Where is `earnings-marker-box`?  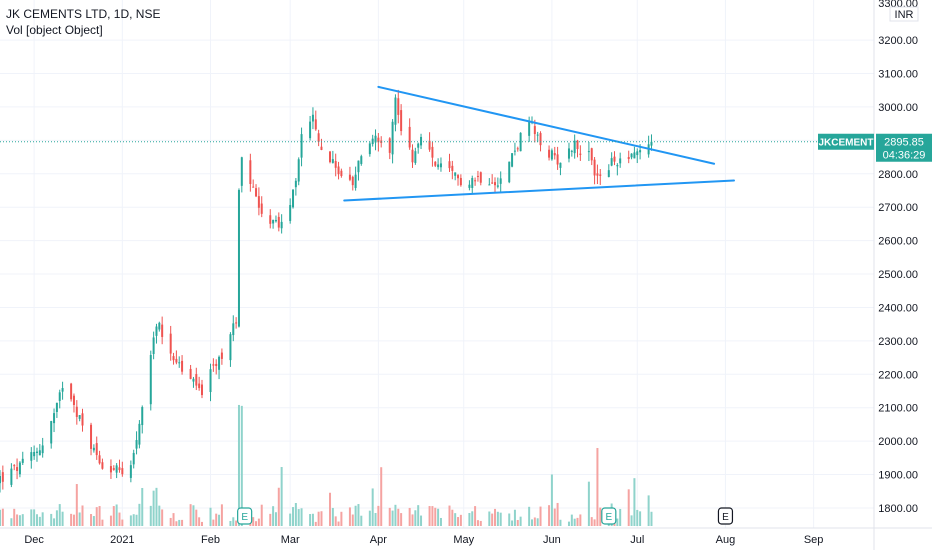 earnings-marker-box is located at coordinates (725, 516).